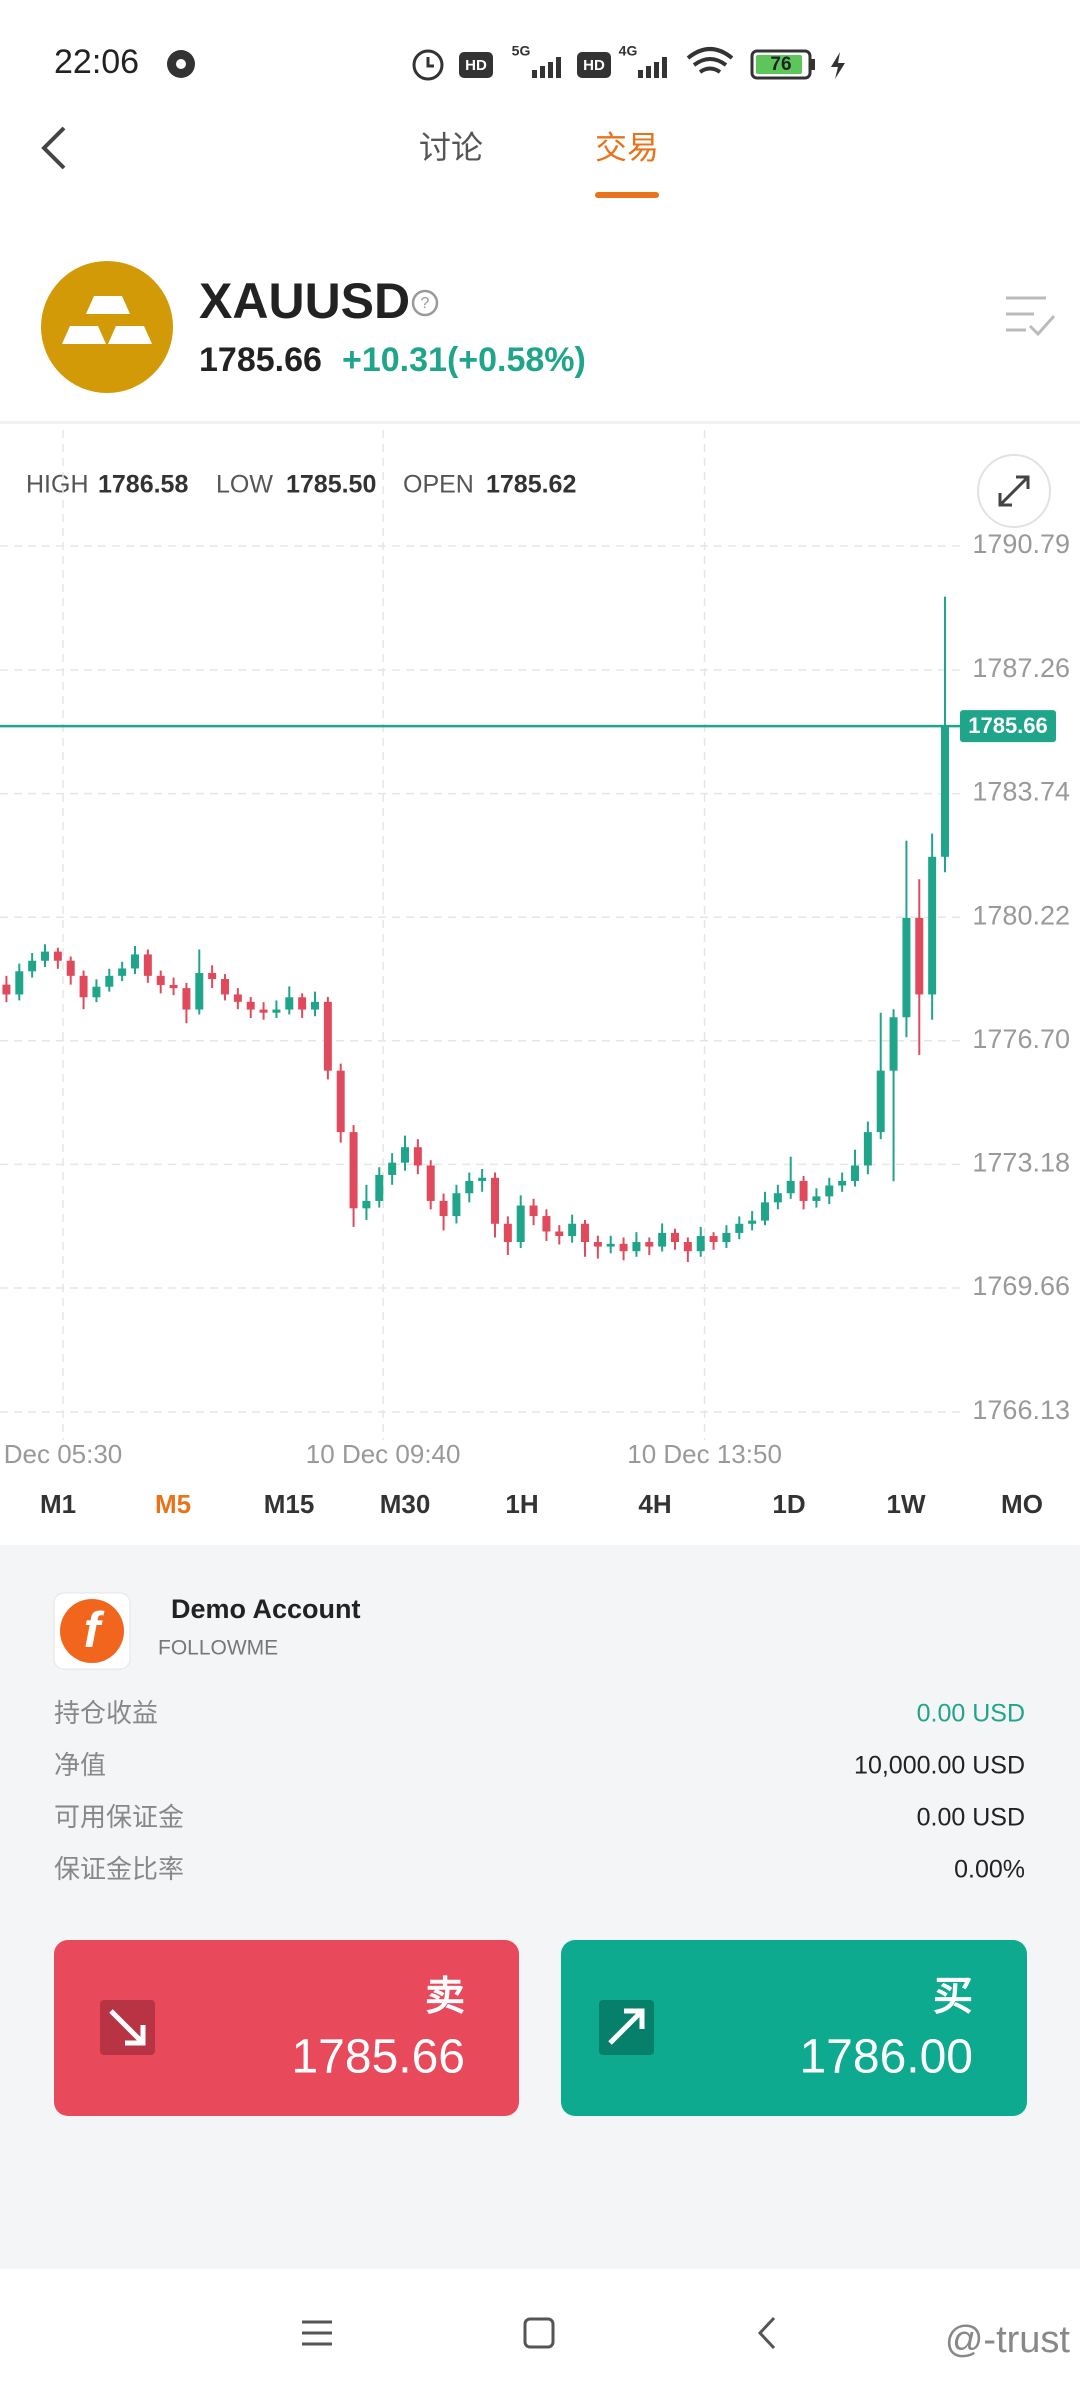  I want to click on timeframe-tab: M30, so click(405, 1504).